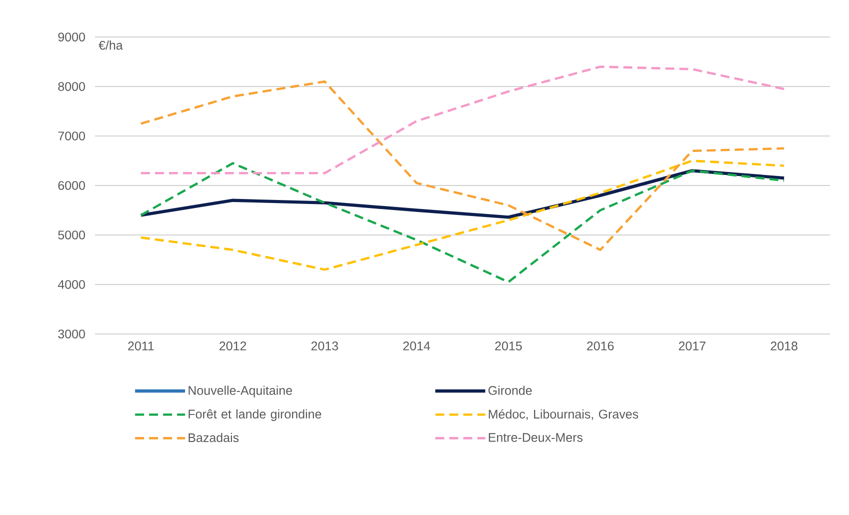 The image size is (849, 515). Describe the element at coordinates (213, 437) in the screenshot. I see `legend-label: Bazadais` at that location.